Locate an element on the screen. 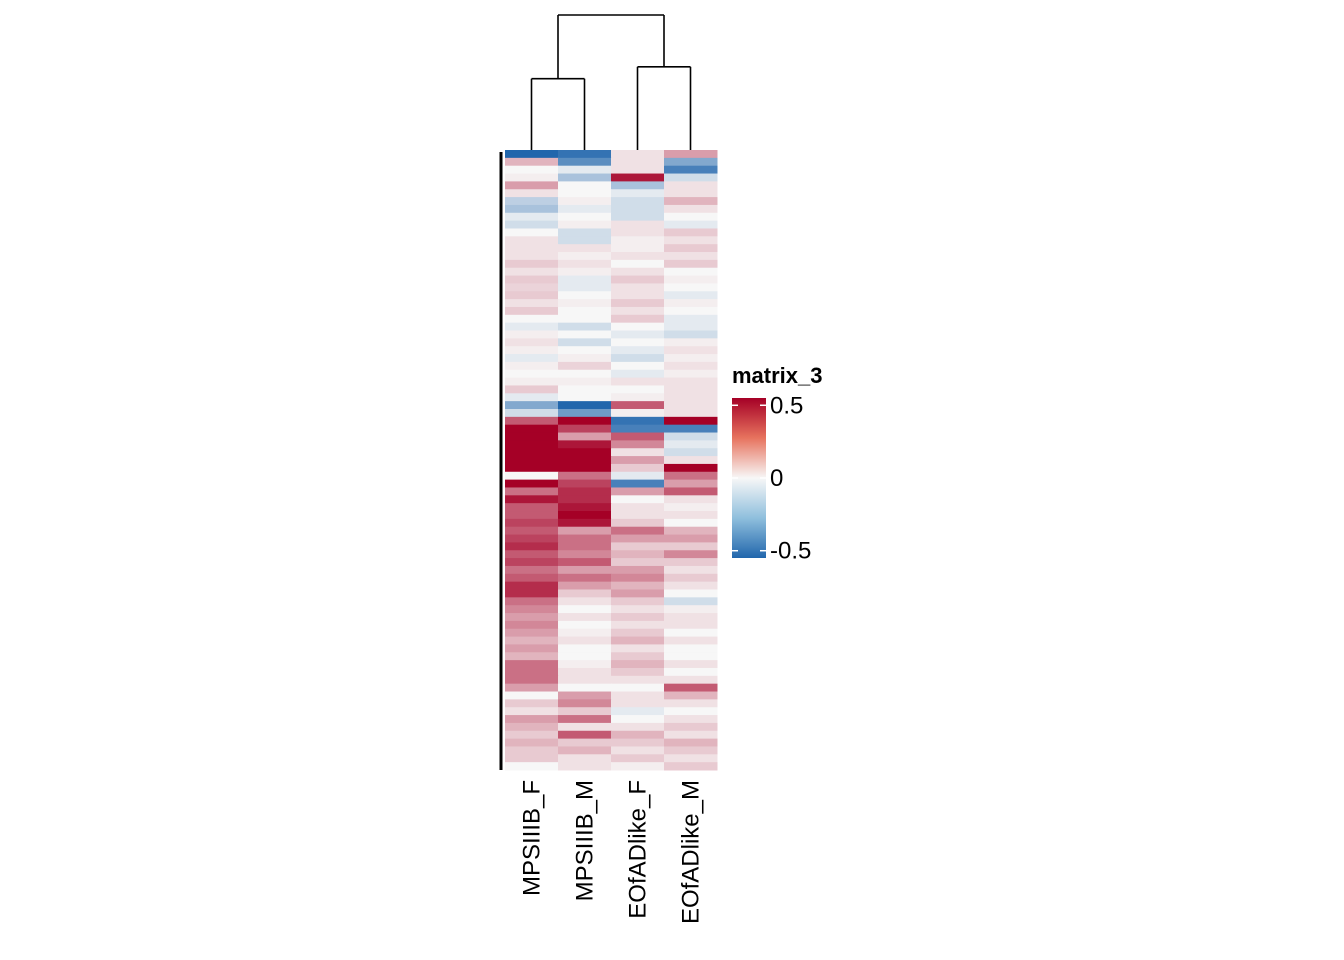 The image size is (1344, 960). column-label: EOfADlike_M is located at coordinates (691, 852).